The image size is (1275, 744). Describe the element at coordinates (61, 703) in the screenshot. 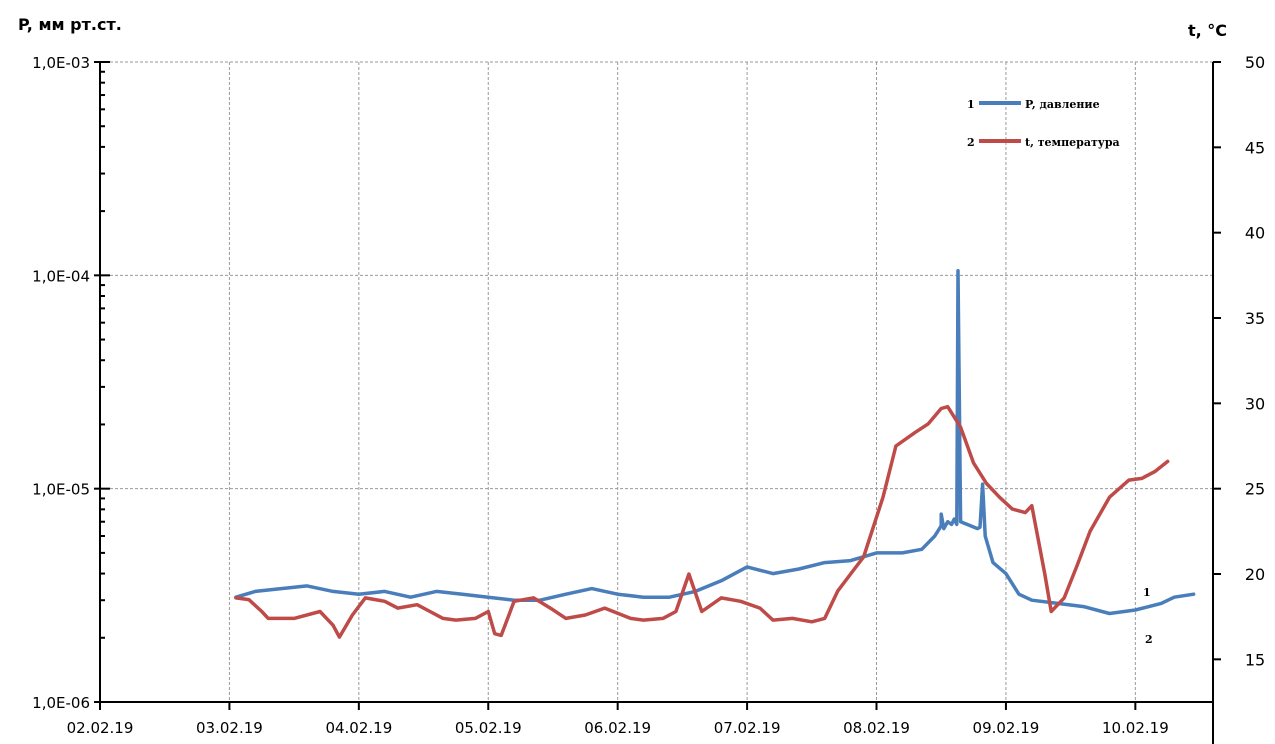

I see `left-tick-label: 1,0E-06` at that location.